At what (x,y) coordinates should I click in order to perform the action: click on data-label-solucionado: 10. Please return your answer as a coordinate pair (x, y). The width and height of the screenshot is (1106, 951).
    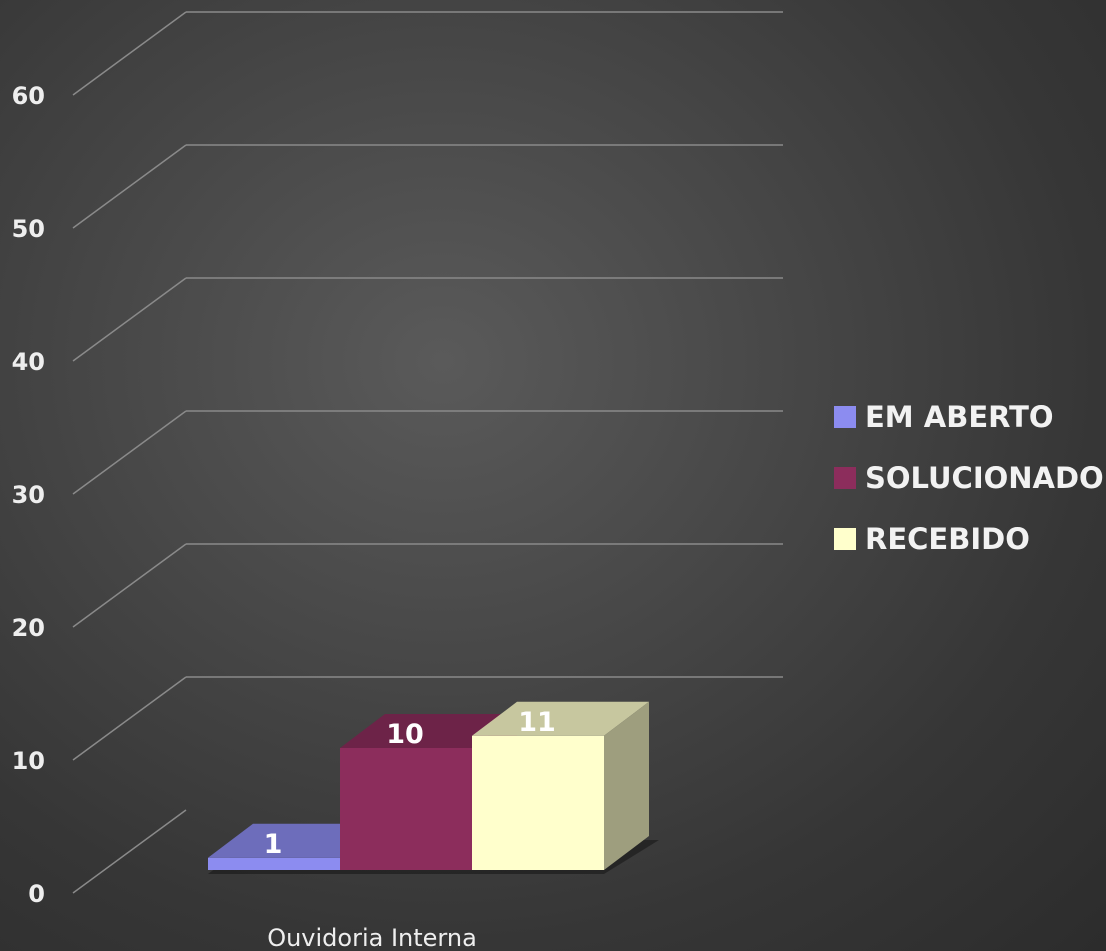
    Looking at the image, I should click on (405, 734).